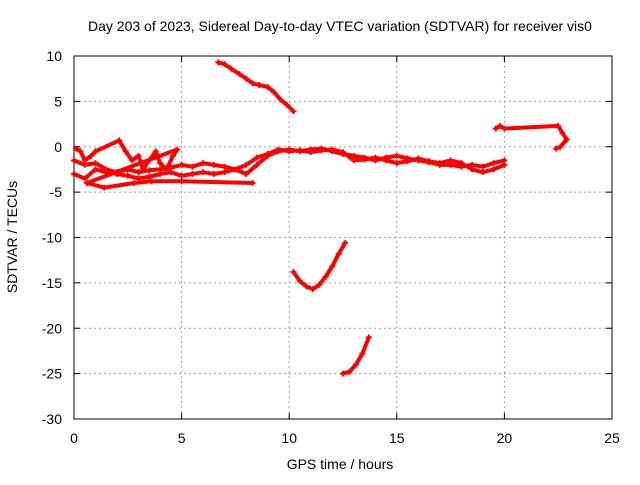 The height and width of the screenshot is (485, 640). Describe the element at coordinates (52, 419) in the screenshot. I see `y-tick-label: -30` at that location.